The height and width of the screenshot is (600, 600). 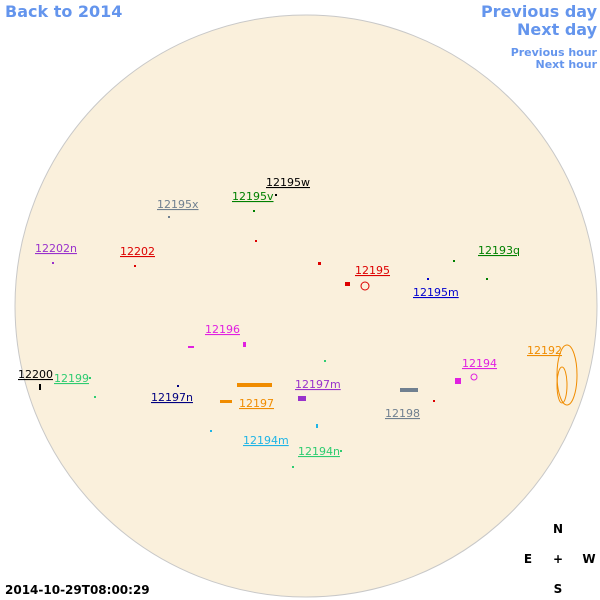 What do you see at coordinates (288, 182) in the screenshot?
I see `region-label: 12195w` at bounding box center [288, 182].